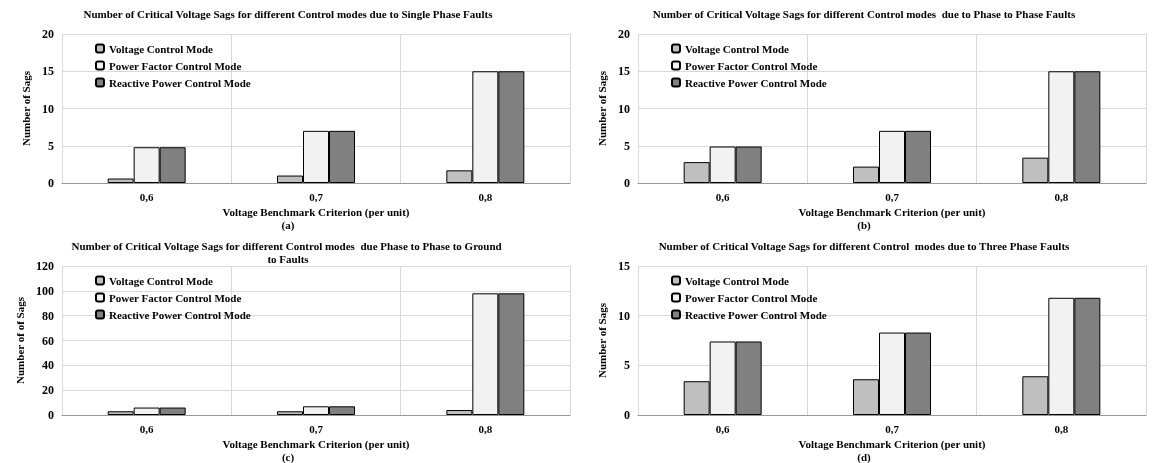  I want to click on text: (d), so click(864, 456).